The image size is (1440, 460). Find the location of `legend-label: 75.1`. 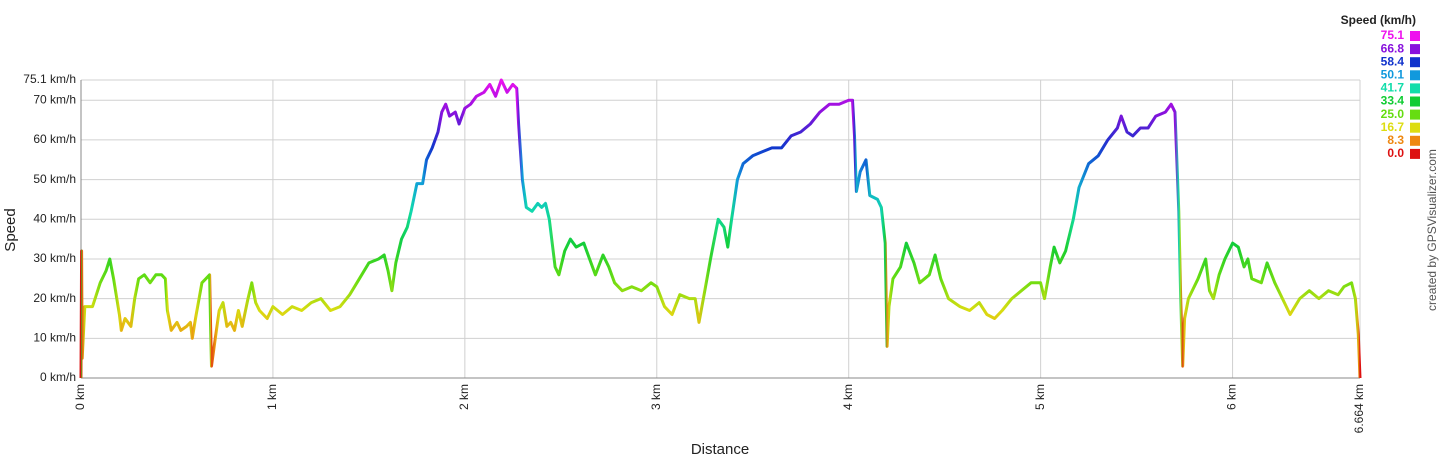

legend-label: 75.1 is located at coordinates (1393, 35).